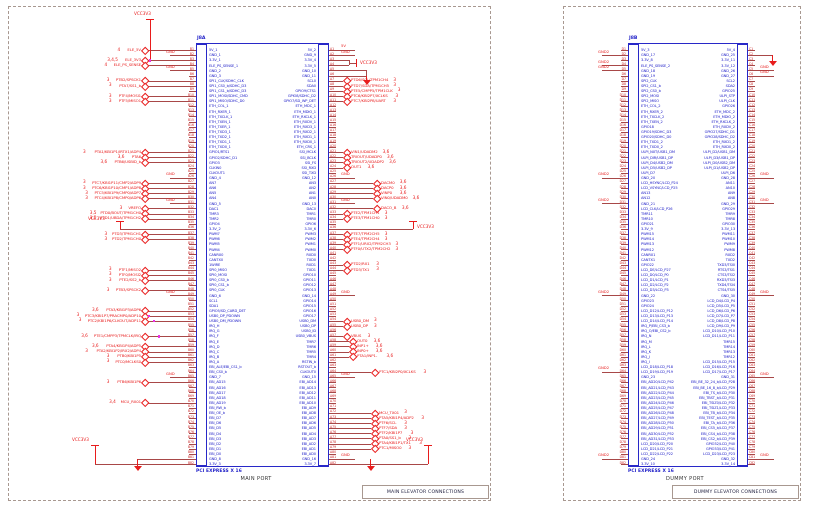 This screenshot has height=506, width=815. What do you see at coordinates (311, 346) in the screenshot?
I see `pin-name: TMR6` at bounding box center [311, 346].